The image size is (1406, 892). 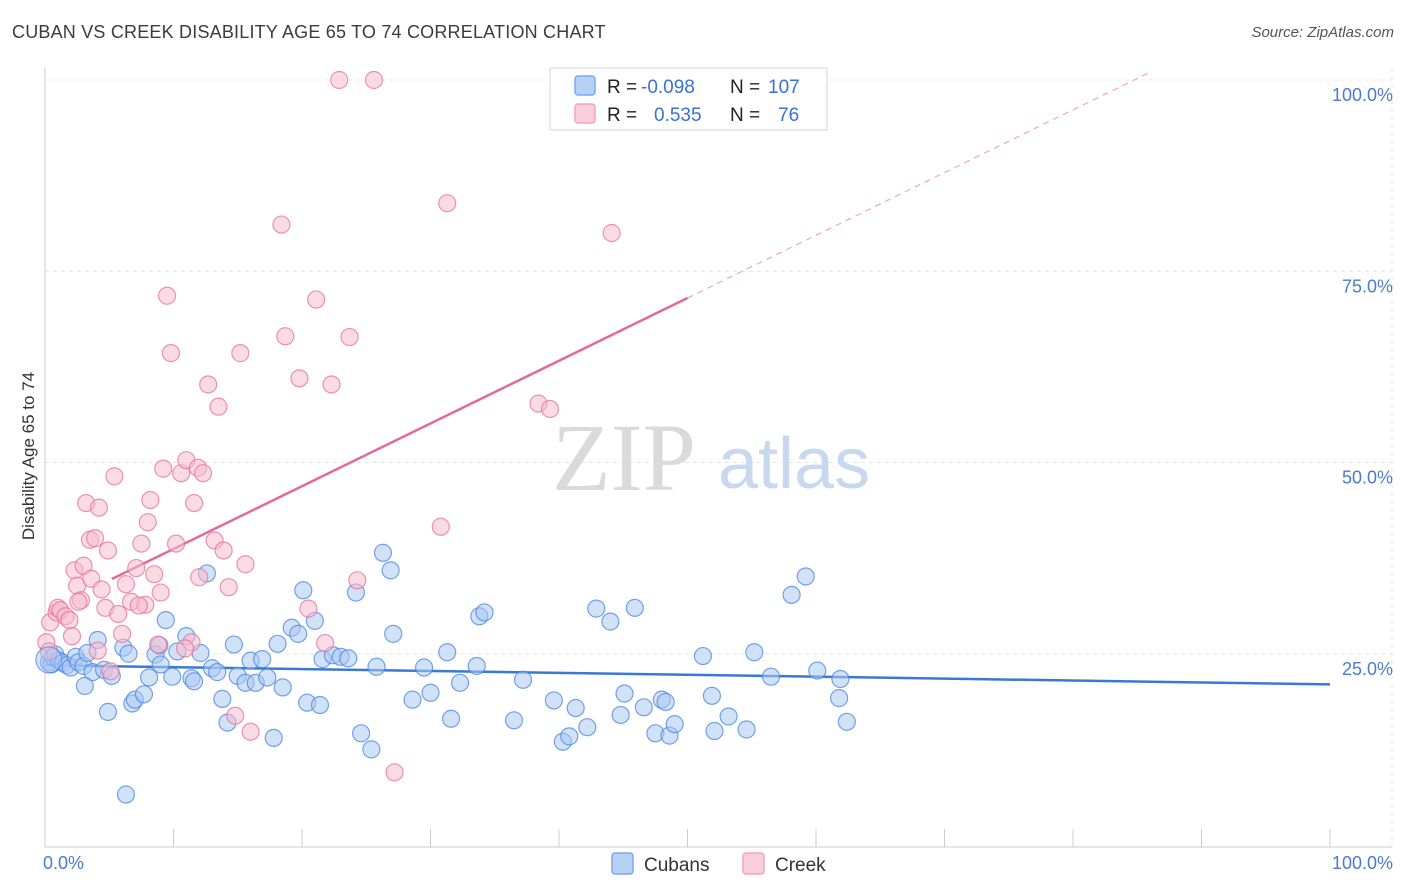 What do you see at coordinates (622, 863) in the screenshot?
I see `series-swatch-cubans` at bounding box center [622, 863].